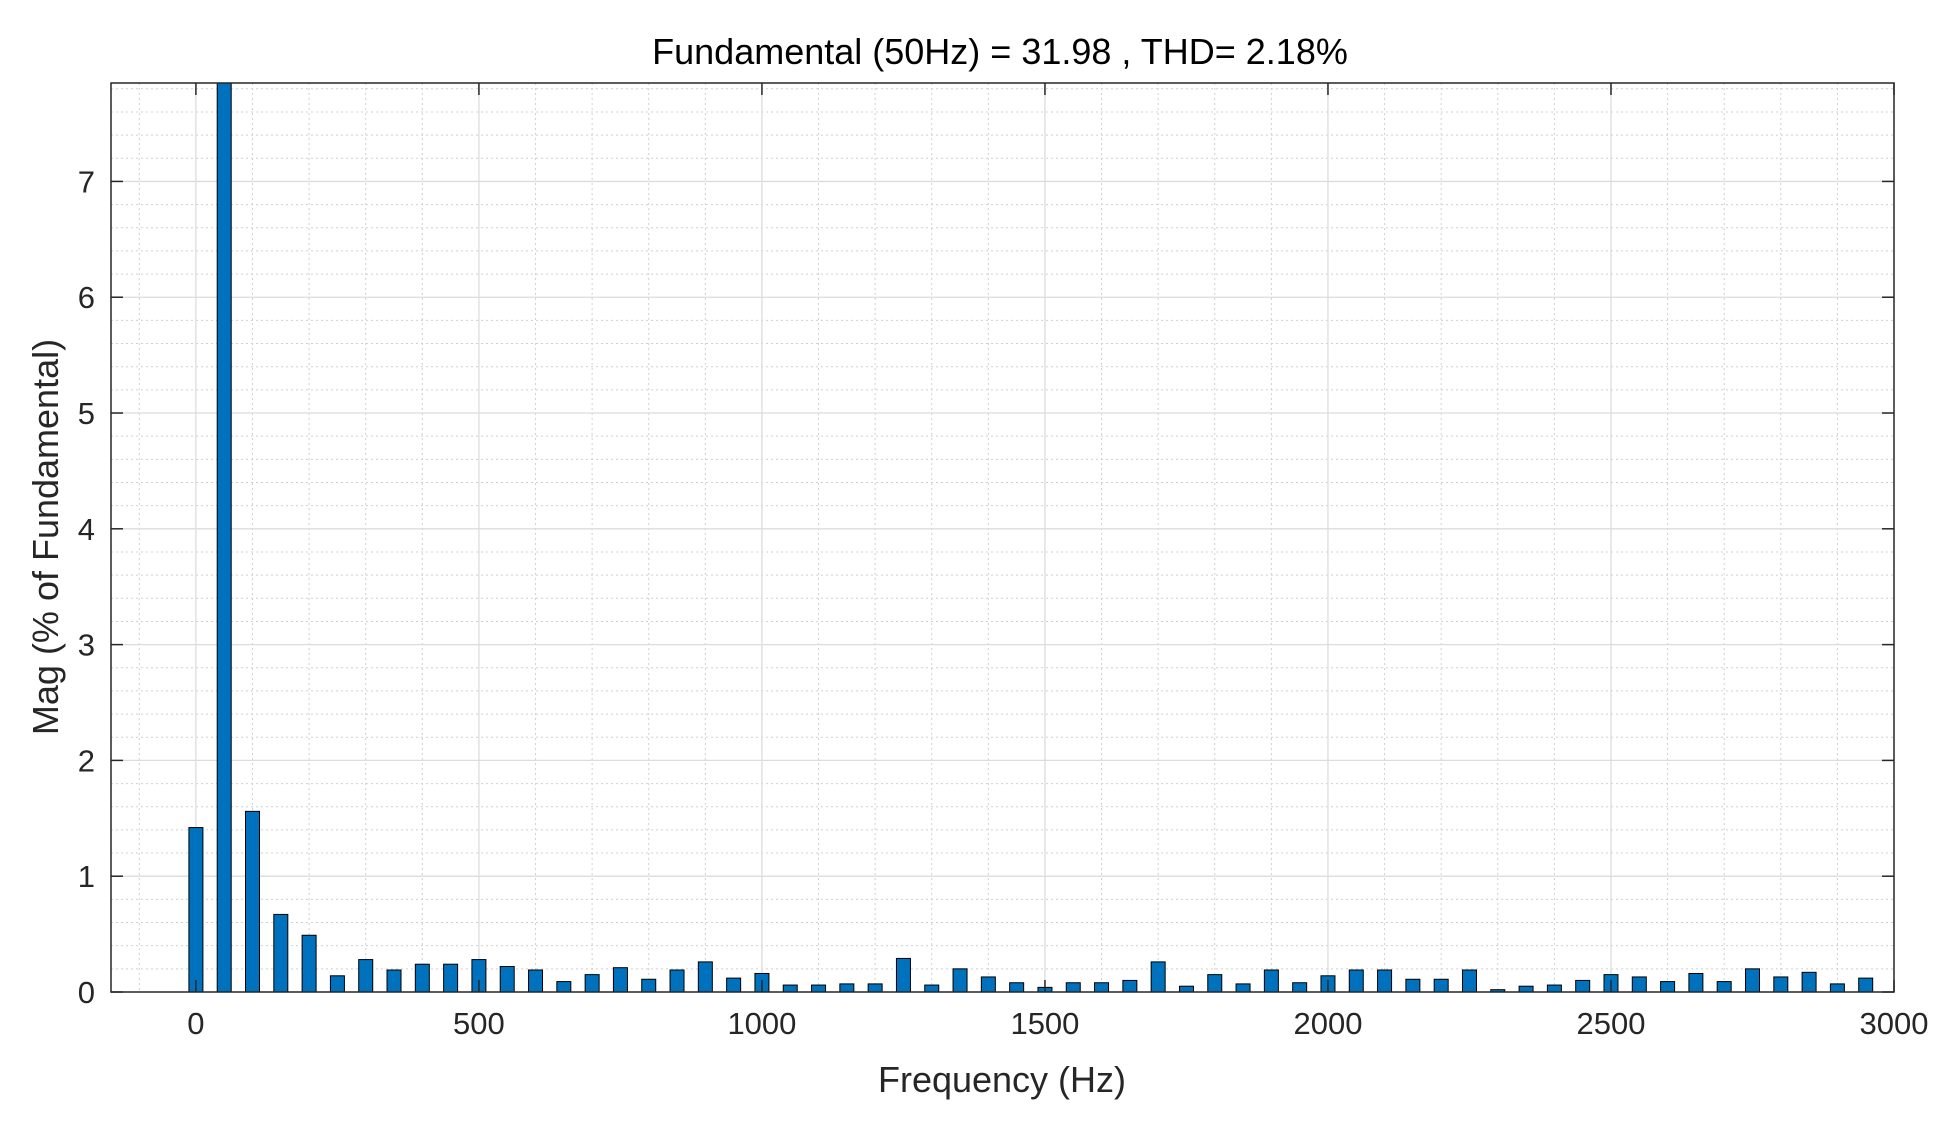 This screenshot has width=1939, height=1139. What do you see at coordinates (1668, 987) in the screenshot?
I see `bar-harmonic-2600hz` at bounding box center [1668, 987].